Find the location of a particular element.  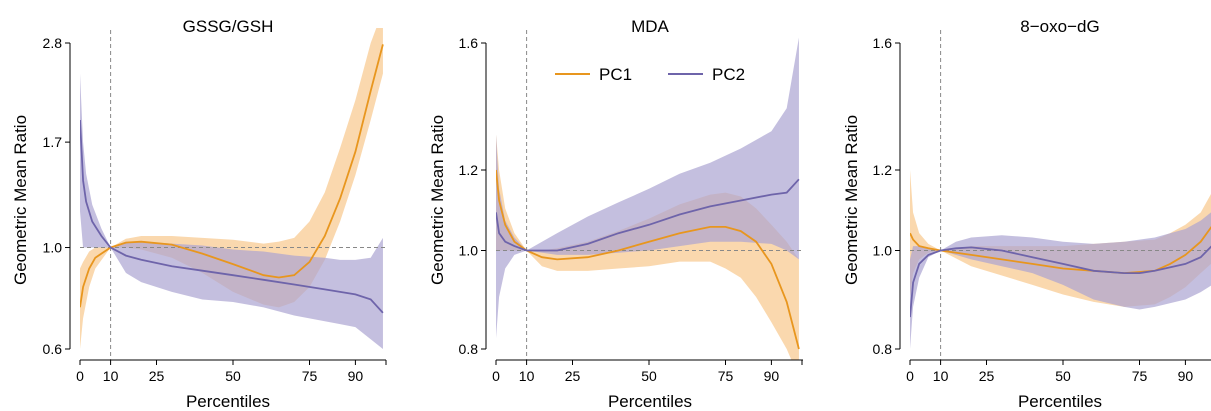

legend-label-pc2: PC2 is located at coordinates (728, 74).